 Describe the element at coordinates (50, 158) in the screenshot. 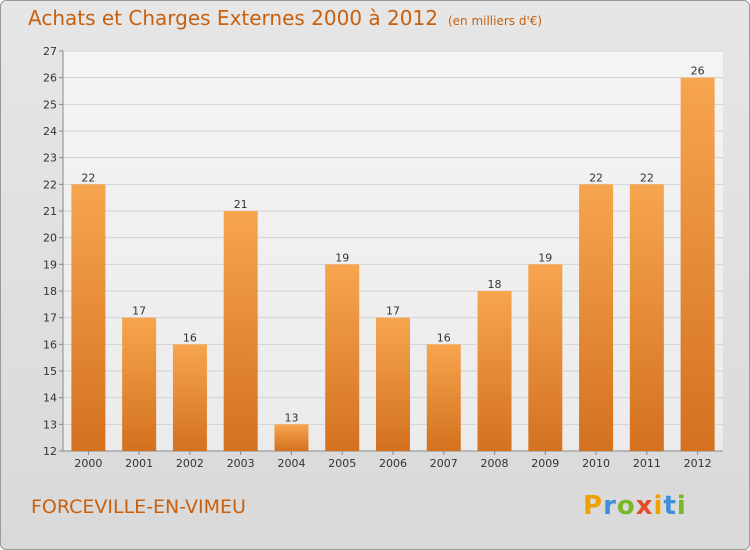

I see `y-tick-label: 23` at that location.